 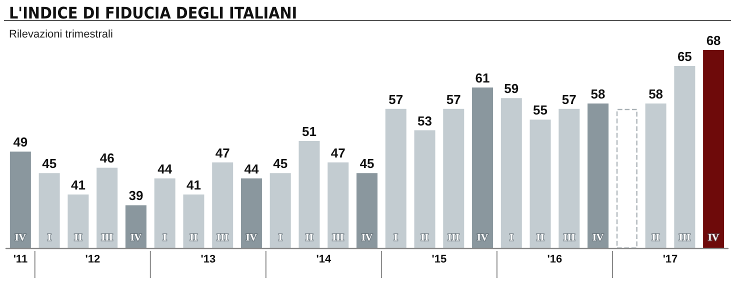 What do you see at coordinates (425, 120) in the screenshot?
I see `data-label: 53` at bounding box center [425, 120].